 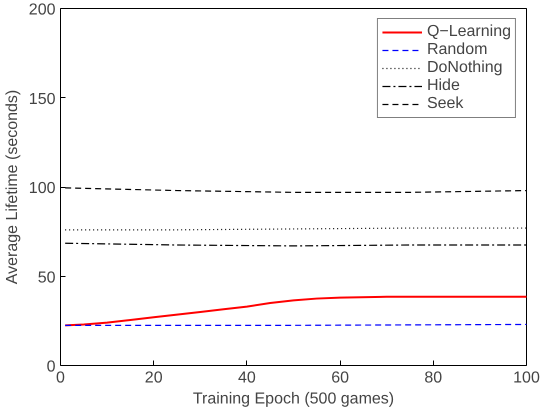 I want to click on y-tick-label: 150, so click(x=42, y=99).